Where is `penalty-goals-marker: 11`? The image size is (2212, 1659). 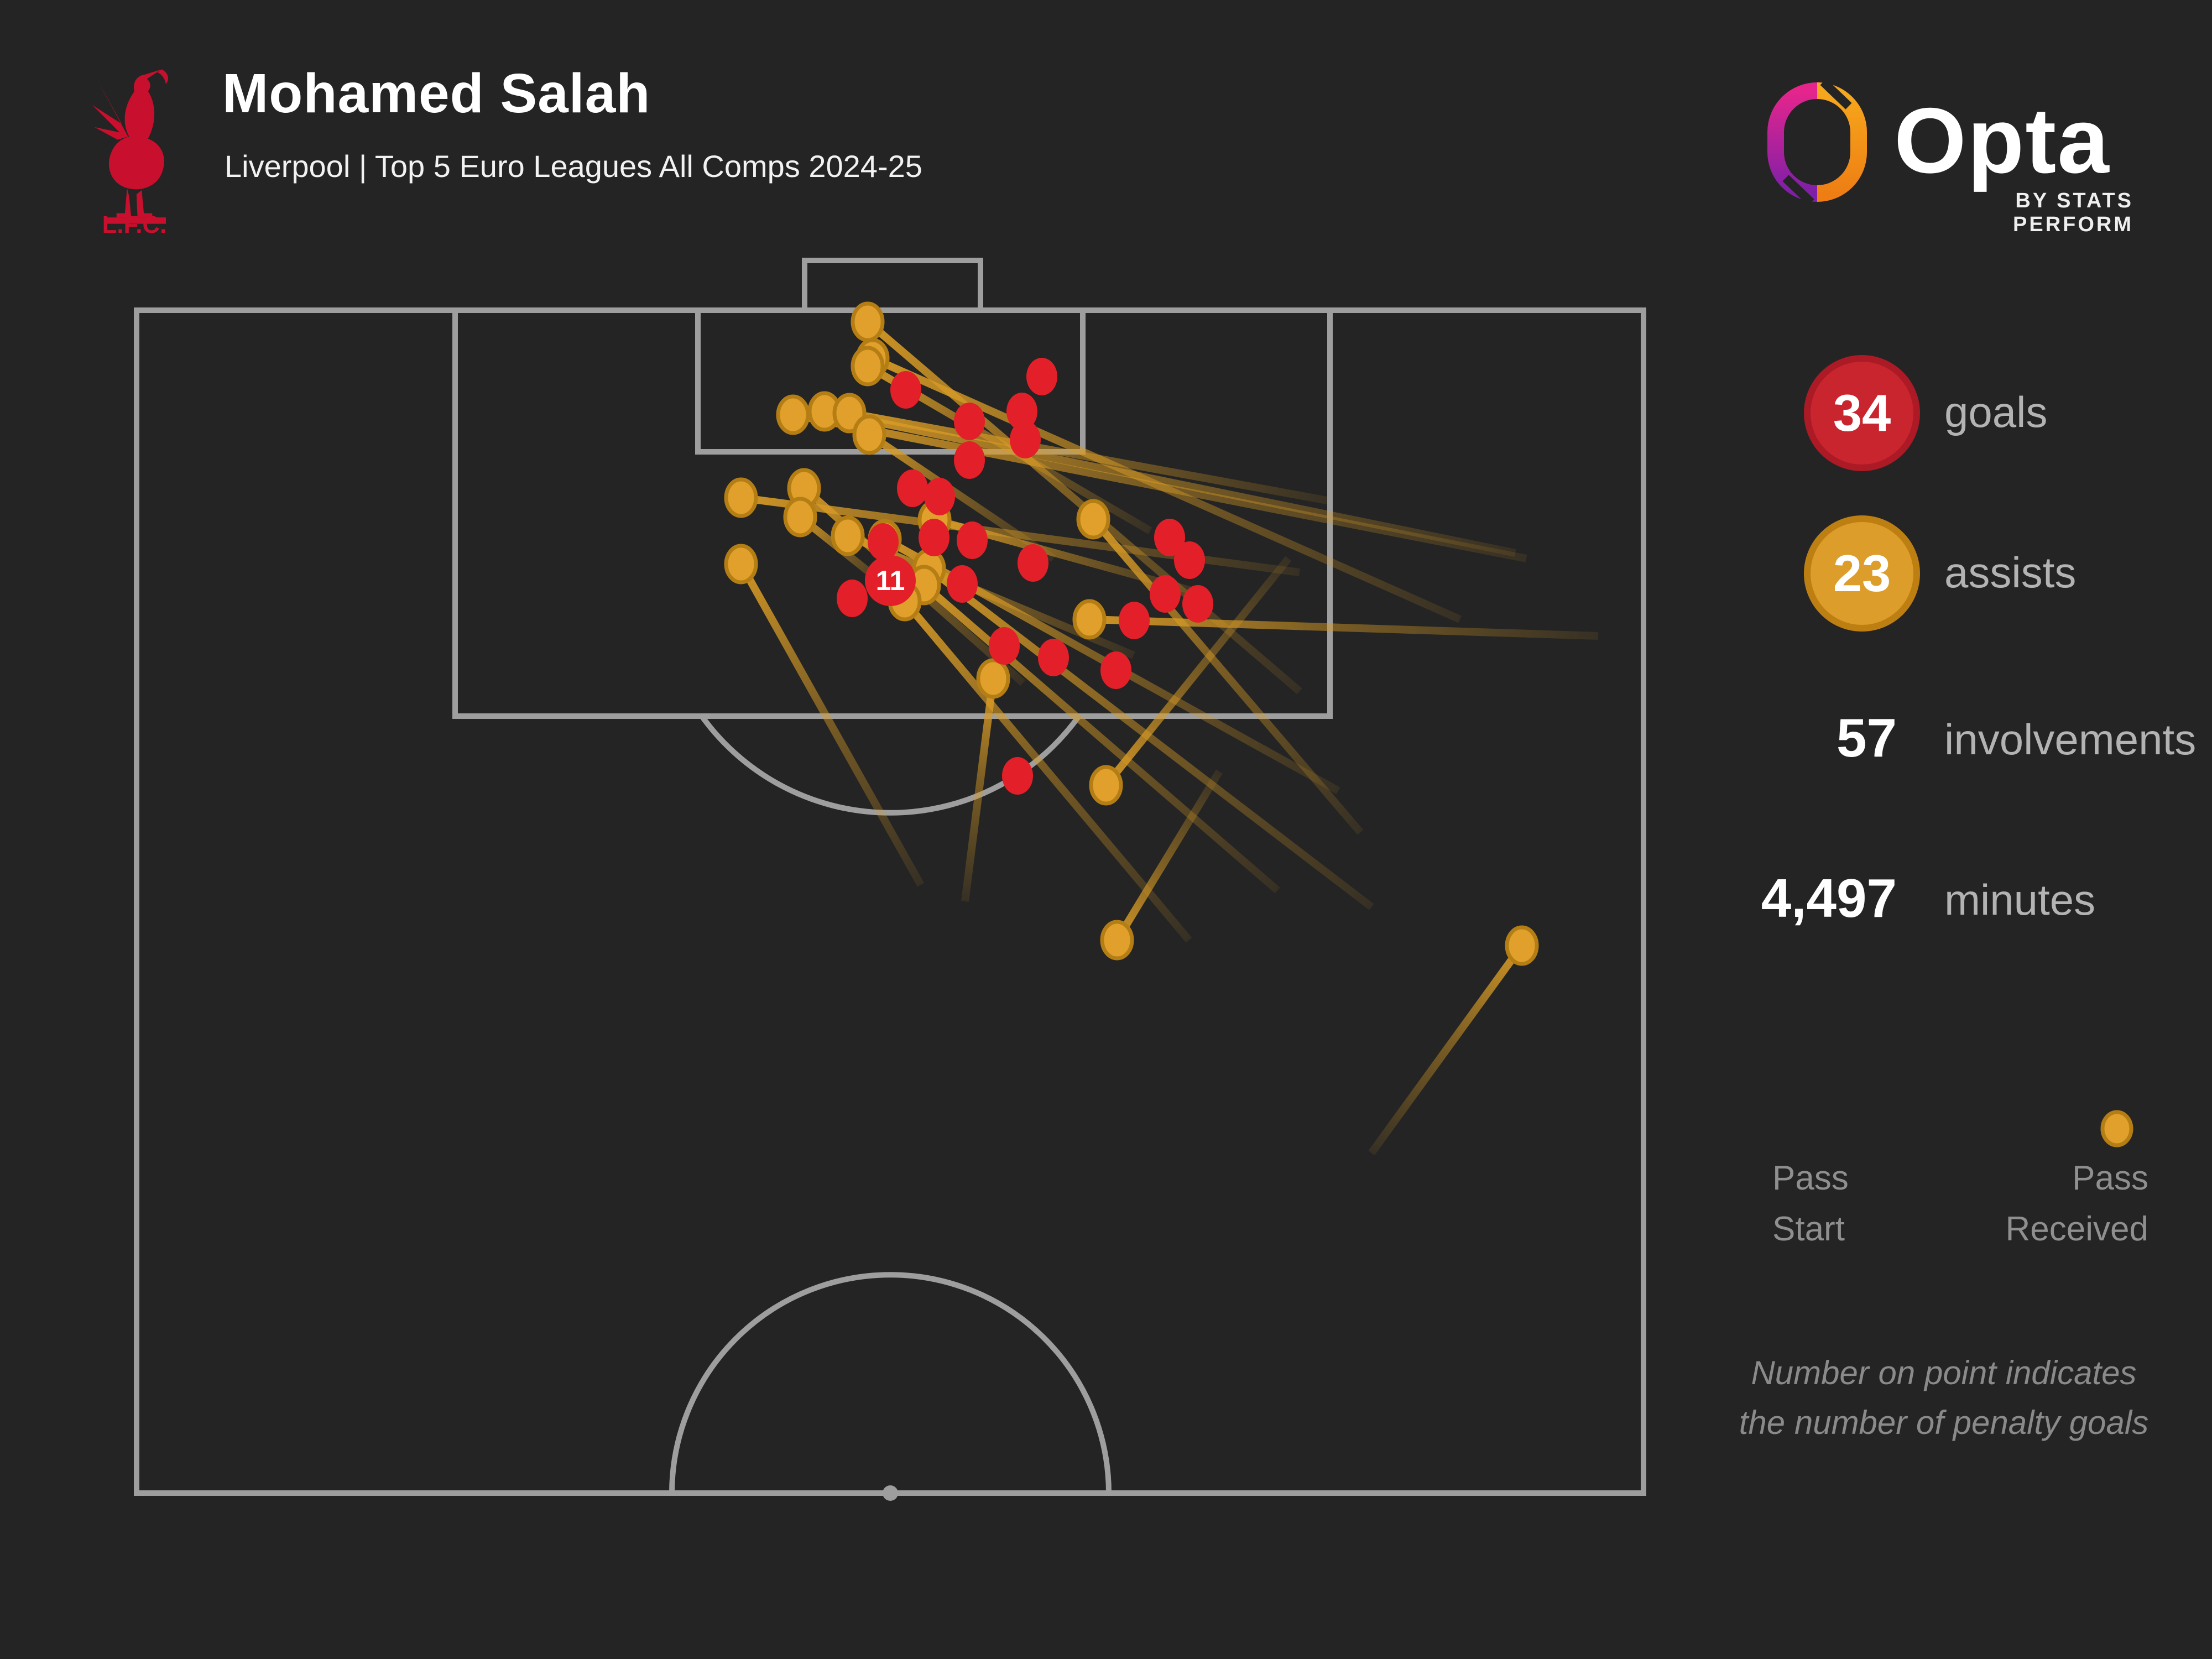
penalty-goals-marker: 11 is located at coordinates (891, 581).